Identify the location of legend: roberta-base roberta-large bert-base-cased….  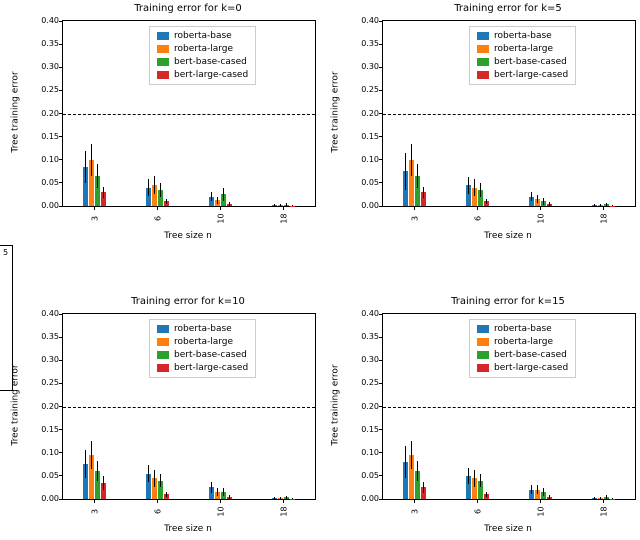
(523, 348).